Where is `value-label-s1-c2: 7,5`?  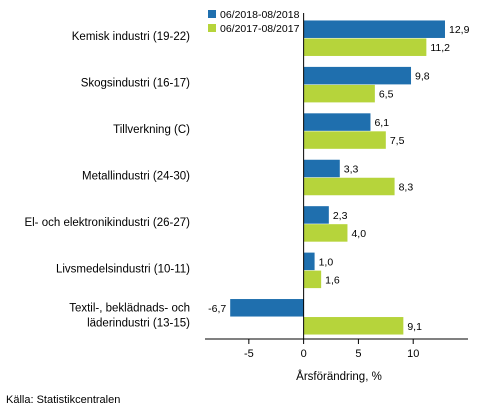
value-label-s1-c2: 7,5 is located at coordinates (397, 141).